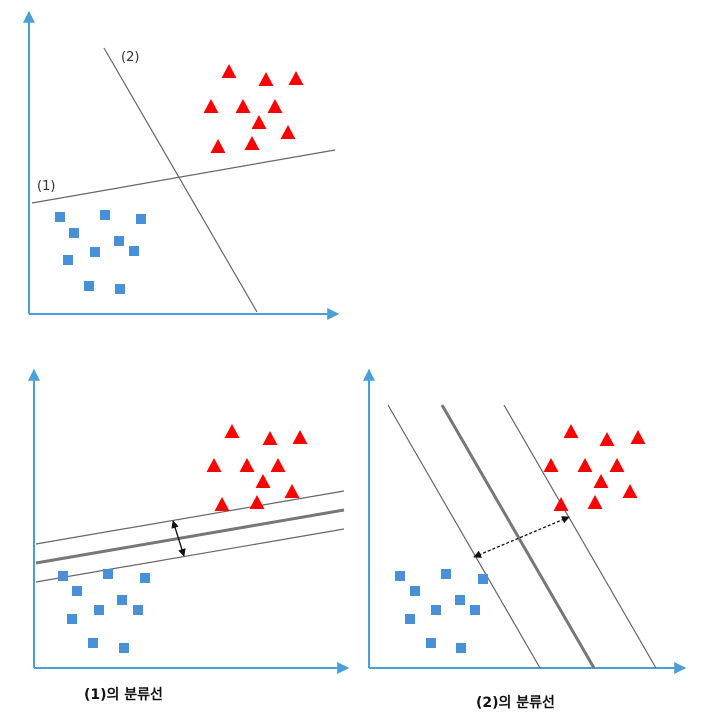  Describe the element at coordinates (190, 555) in the screenshot. I see `bl-margin-lower` at that location.